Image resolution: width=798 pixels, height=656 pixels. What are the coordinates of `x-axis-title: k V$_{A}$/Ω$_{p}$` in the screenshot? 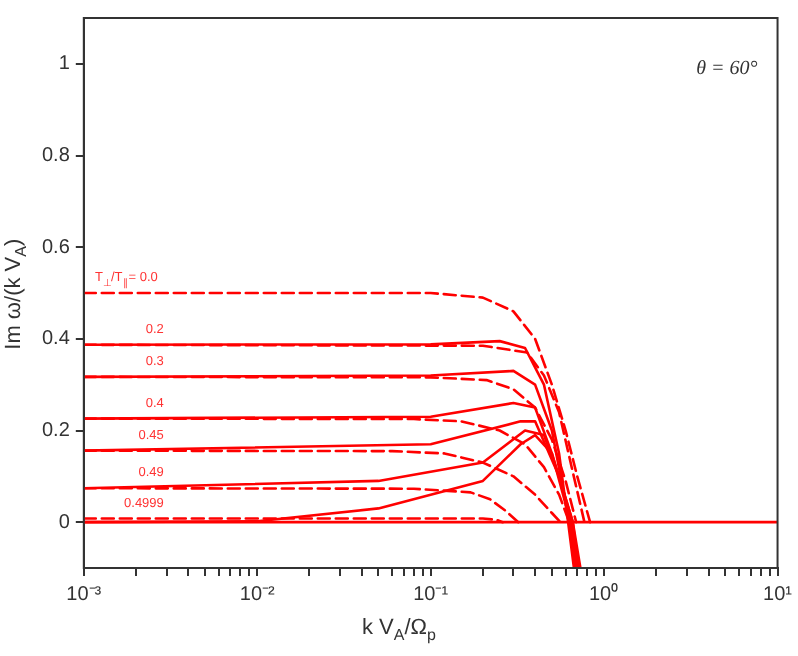 It's located at (399, 630).